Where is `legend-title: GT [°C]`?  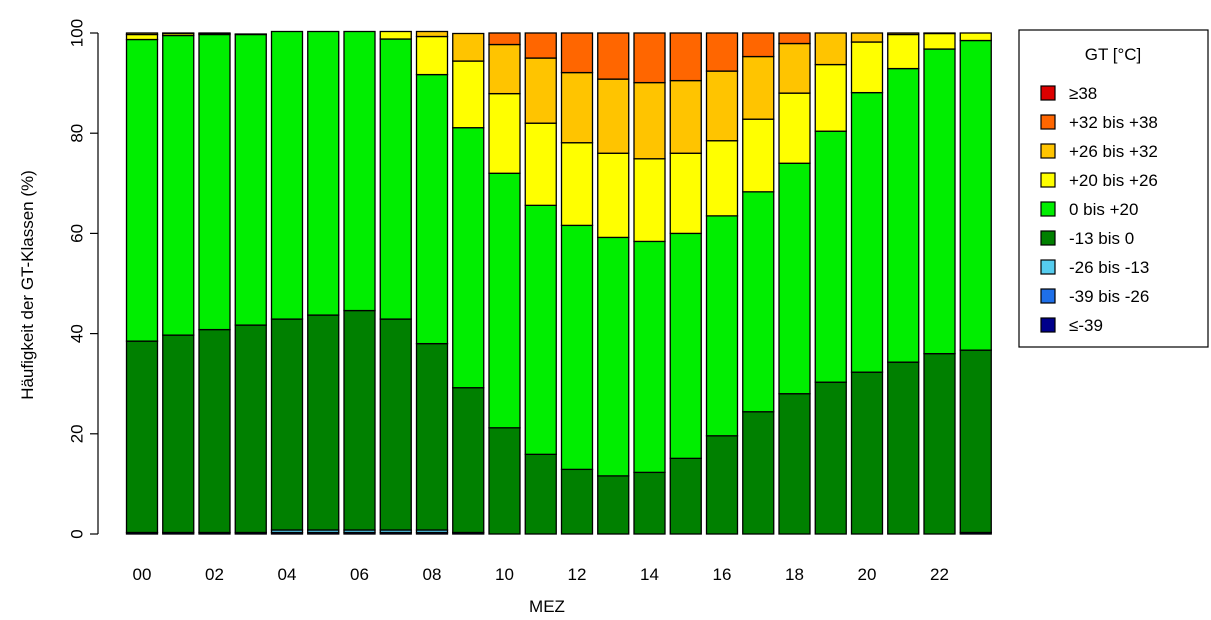
legend-title: GT [°C] is located at coordinates (1113, 54).